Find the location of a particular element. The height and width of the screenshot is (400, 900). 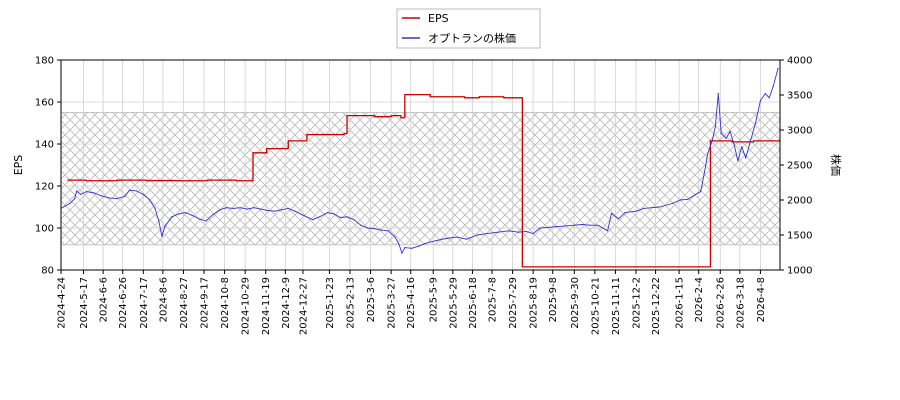

x-tick-label: 2025-9-30 is located at coordinates (575, 303).